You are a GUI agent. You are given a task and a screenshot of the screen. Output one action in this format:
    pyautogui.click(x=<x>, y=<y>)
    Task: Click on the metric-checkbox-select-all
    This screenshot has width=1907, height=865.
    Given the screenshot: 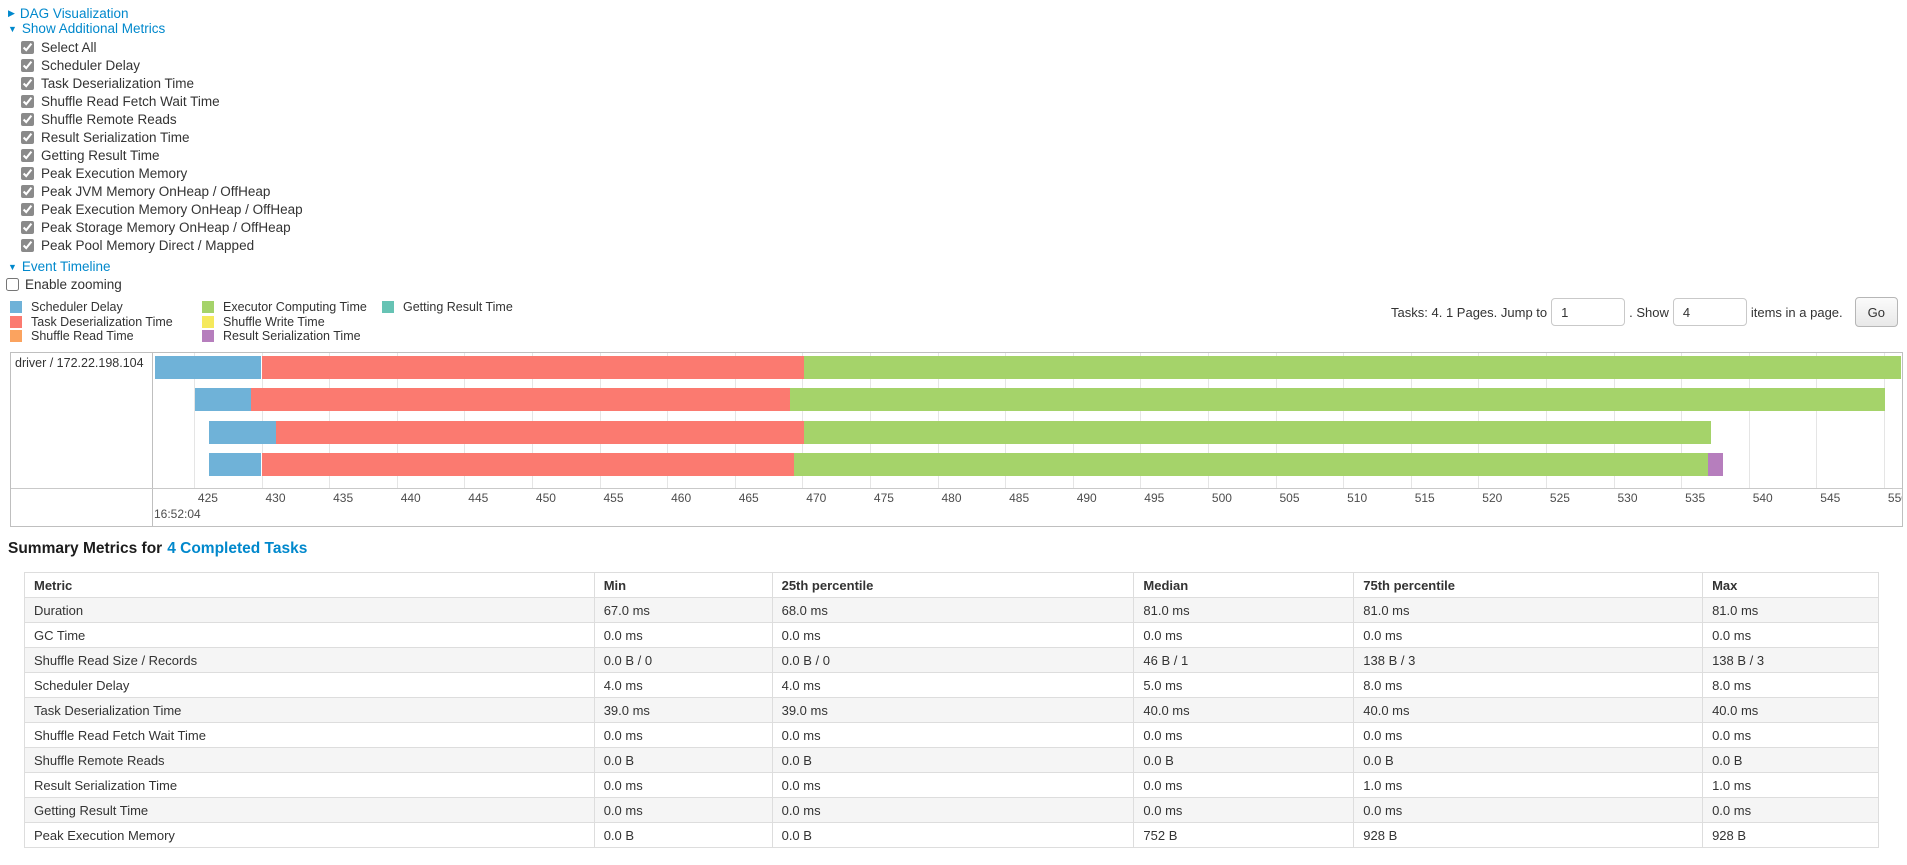 What is the action you would take?
    pyautogui.click(x=27, y=47)
    